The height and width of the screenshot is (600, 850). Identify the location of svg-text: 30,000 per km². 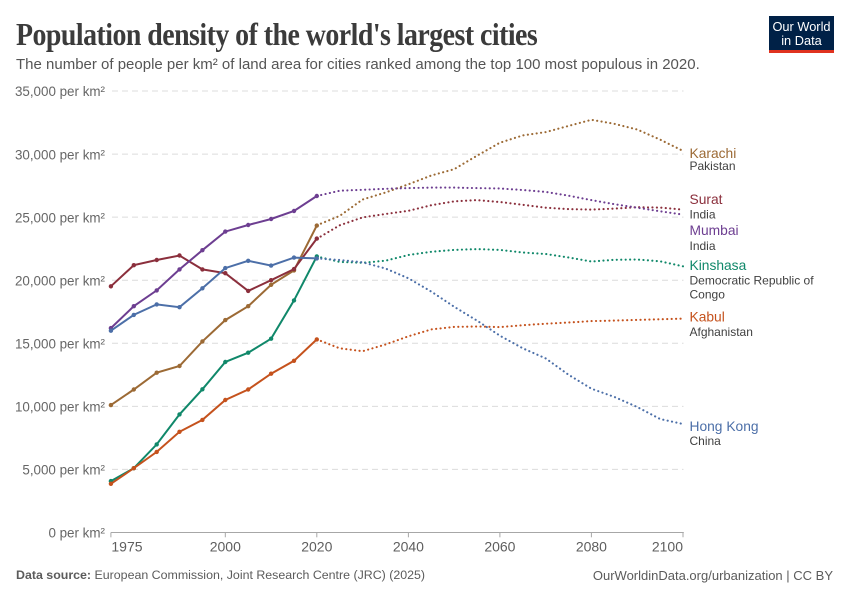
(60, 154).